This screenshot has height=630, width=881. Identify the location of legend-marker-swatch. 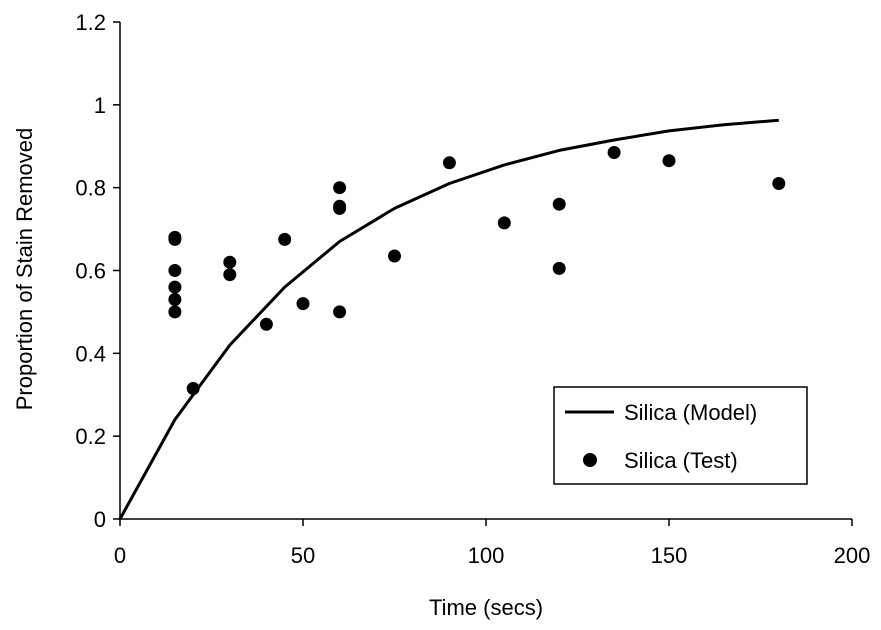
(590, 460).